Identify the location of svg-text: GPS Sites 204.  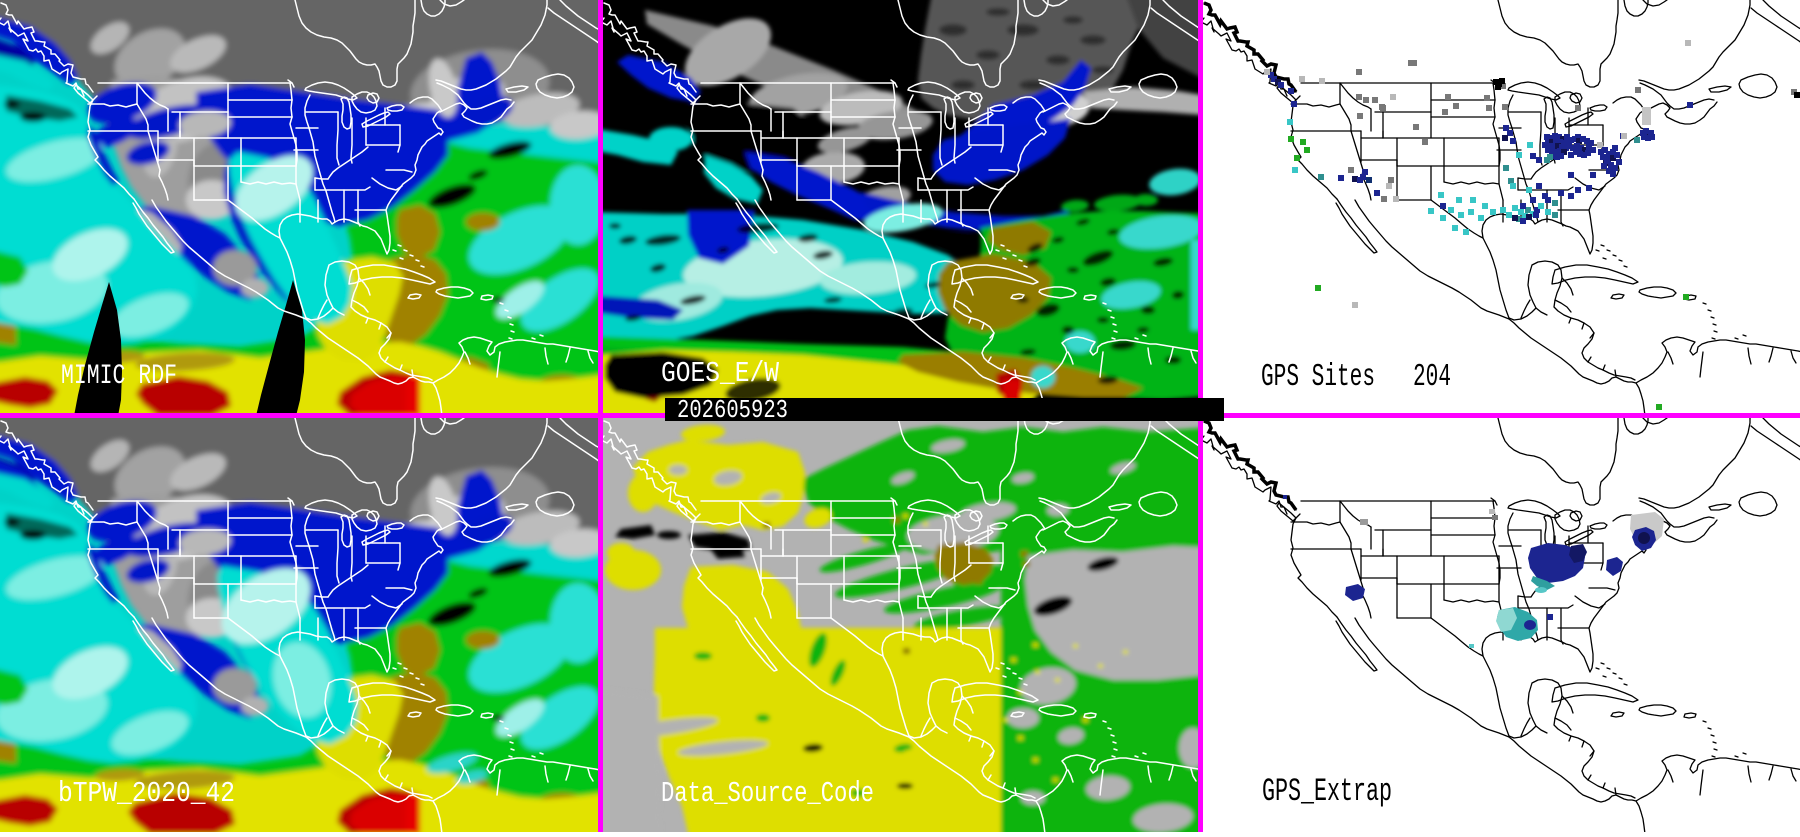
(1356, 377).